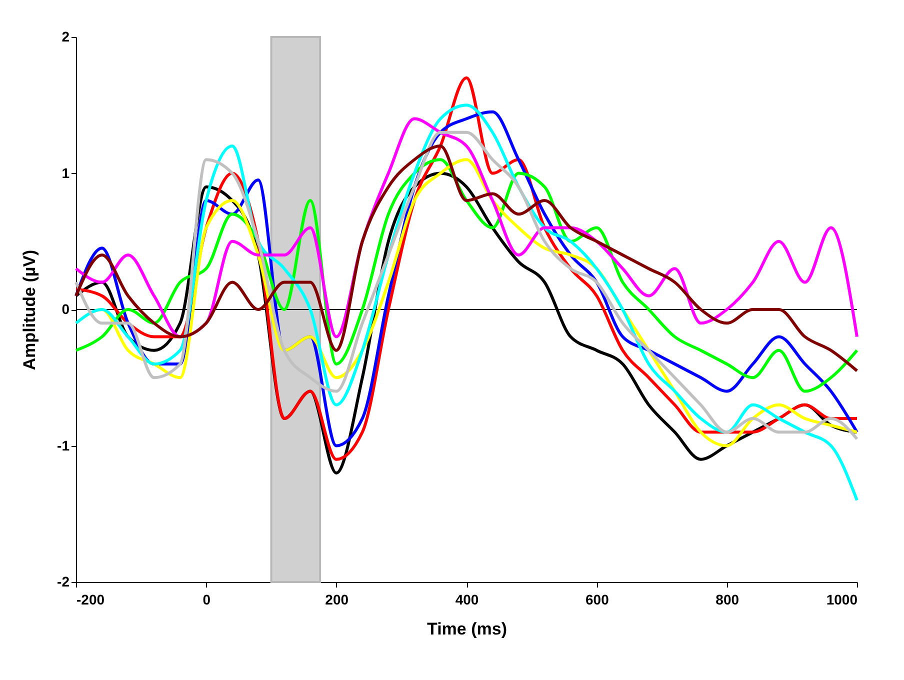  Describe the element at coordinates (90, 600) in the screenshot. I see `x-tick-label: -200` at that location.